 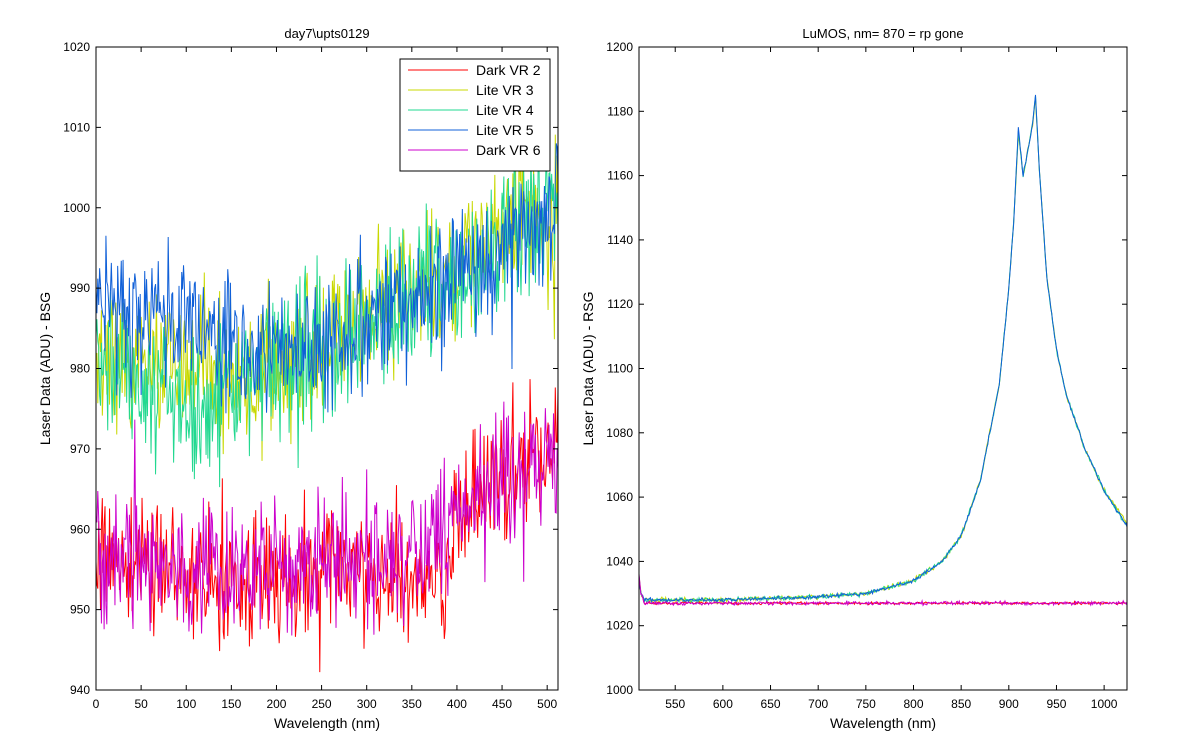 What do you see at coordinates (326, 33) in the screenshot?
I see `chart-title: day7\upts0129` at bounding box center [326, 33].